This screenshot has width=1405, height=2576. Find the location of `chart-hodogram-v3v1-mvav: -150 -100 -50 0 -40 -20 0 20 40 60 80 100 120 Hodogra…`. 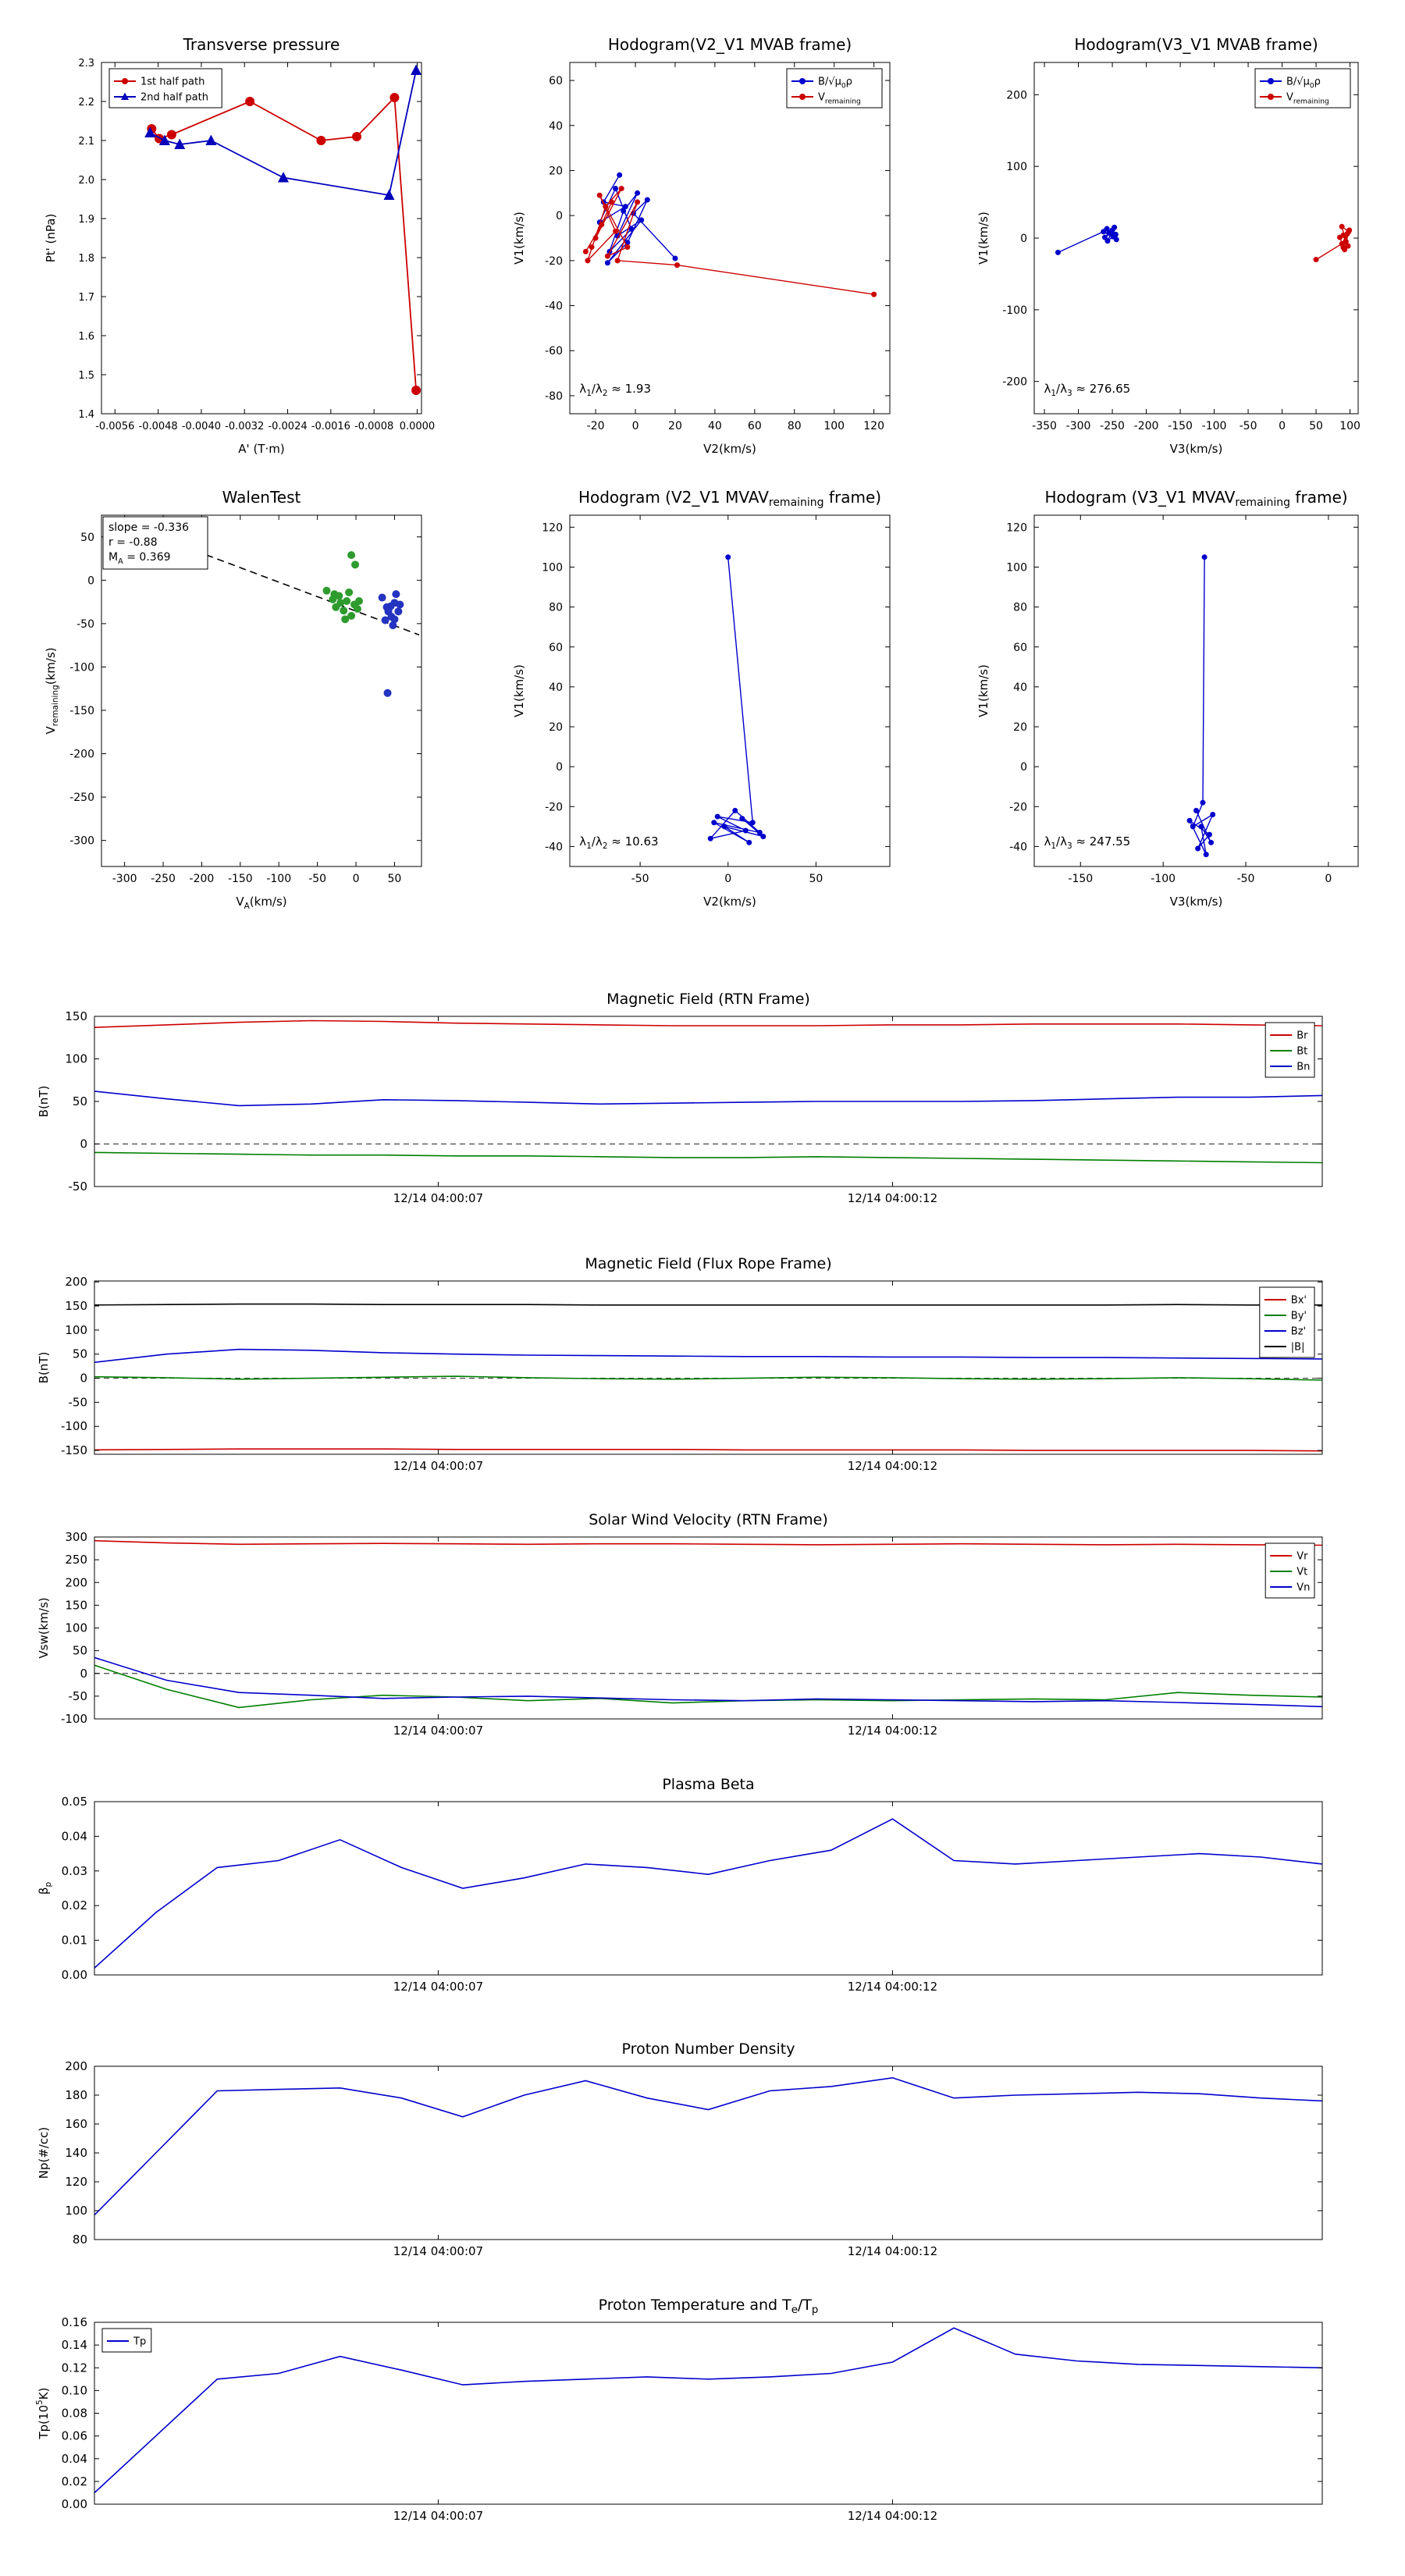

chart-hodogram-v3v1-mvav: -150 -100 -50 0 -40 -20 0 20 40 60 80 100 120 Hodogra… is located at coordinates (1182, 701).